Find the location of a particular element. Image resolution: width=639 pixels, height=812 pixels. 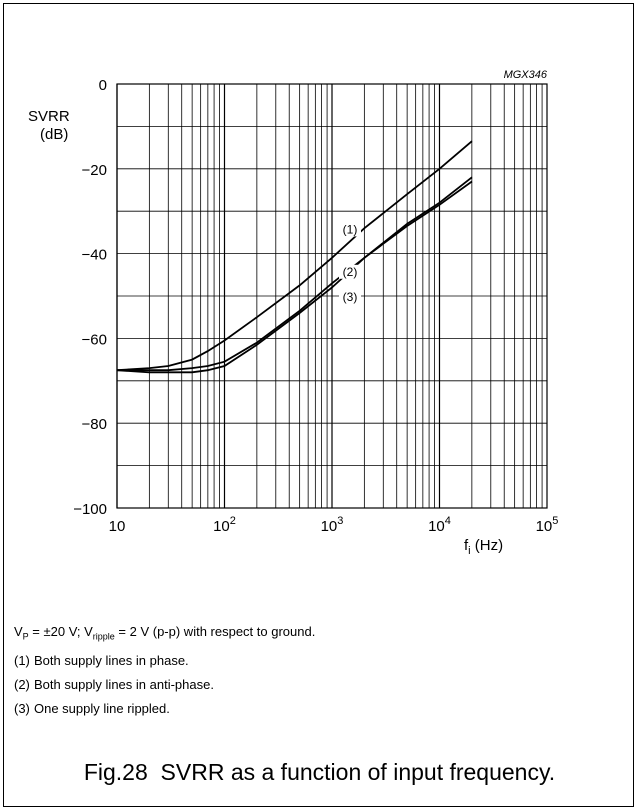

x-tick-exponent: 4 is located at coordinates (448, 521).